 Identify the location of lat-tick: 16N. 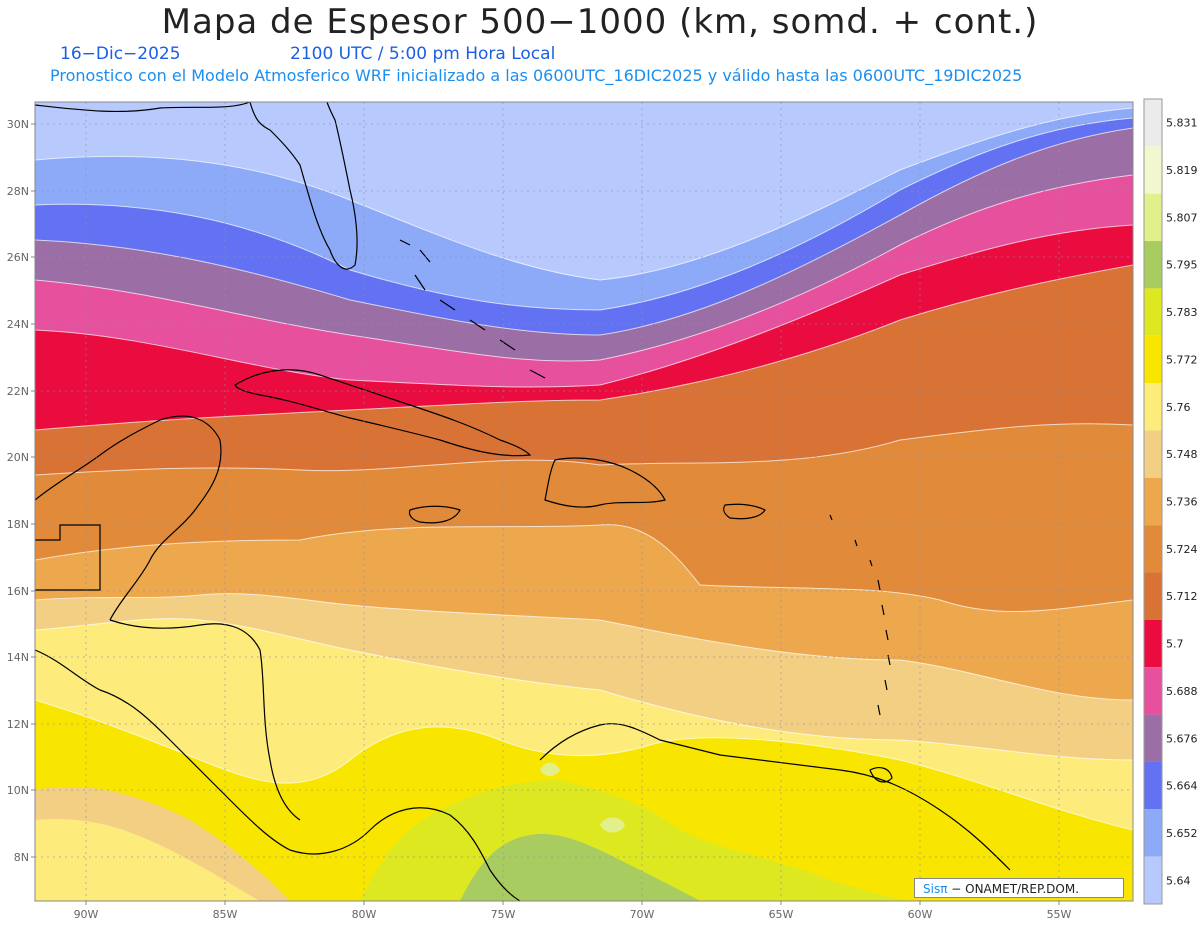
(21, 591).